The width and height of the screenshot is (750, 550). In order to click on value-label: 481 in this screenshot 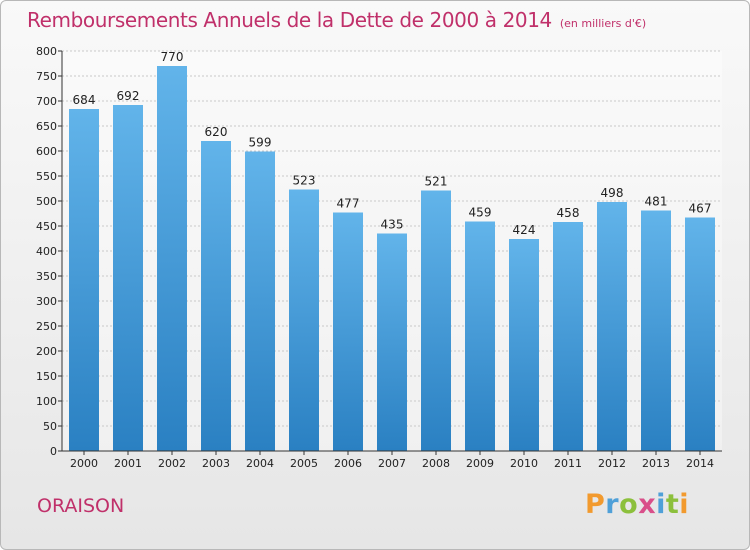, I will do `click(656, 202)`.